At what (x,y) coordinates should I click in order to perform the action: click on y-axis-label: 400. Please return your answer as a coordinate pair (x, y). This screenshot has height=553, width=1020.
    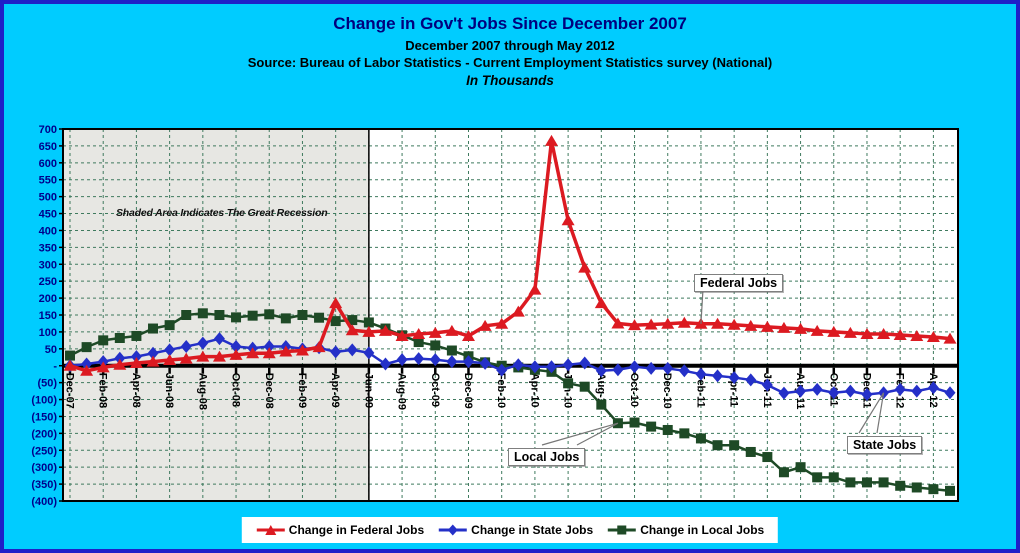
    Looking at the image, I should click on (48, 231).